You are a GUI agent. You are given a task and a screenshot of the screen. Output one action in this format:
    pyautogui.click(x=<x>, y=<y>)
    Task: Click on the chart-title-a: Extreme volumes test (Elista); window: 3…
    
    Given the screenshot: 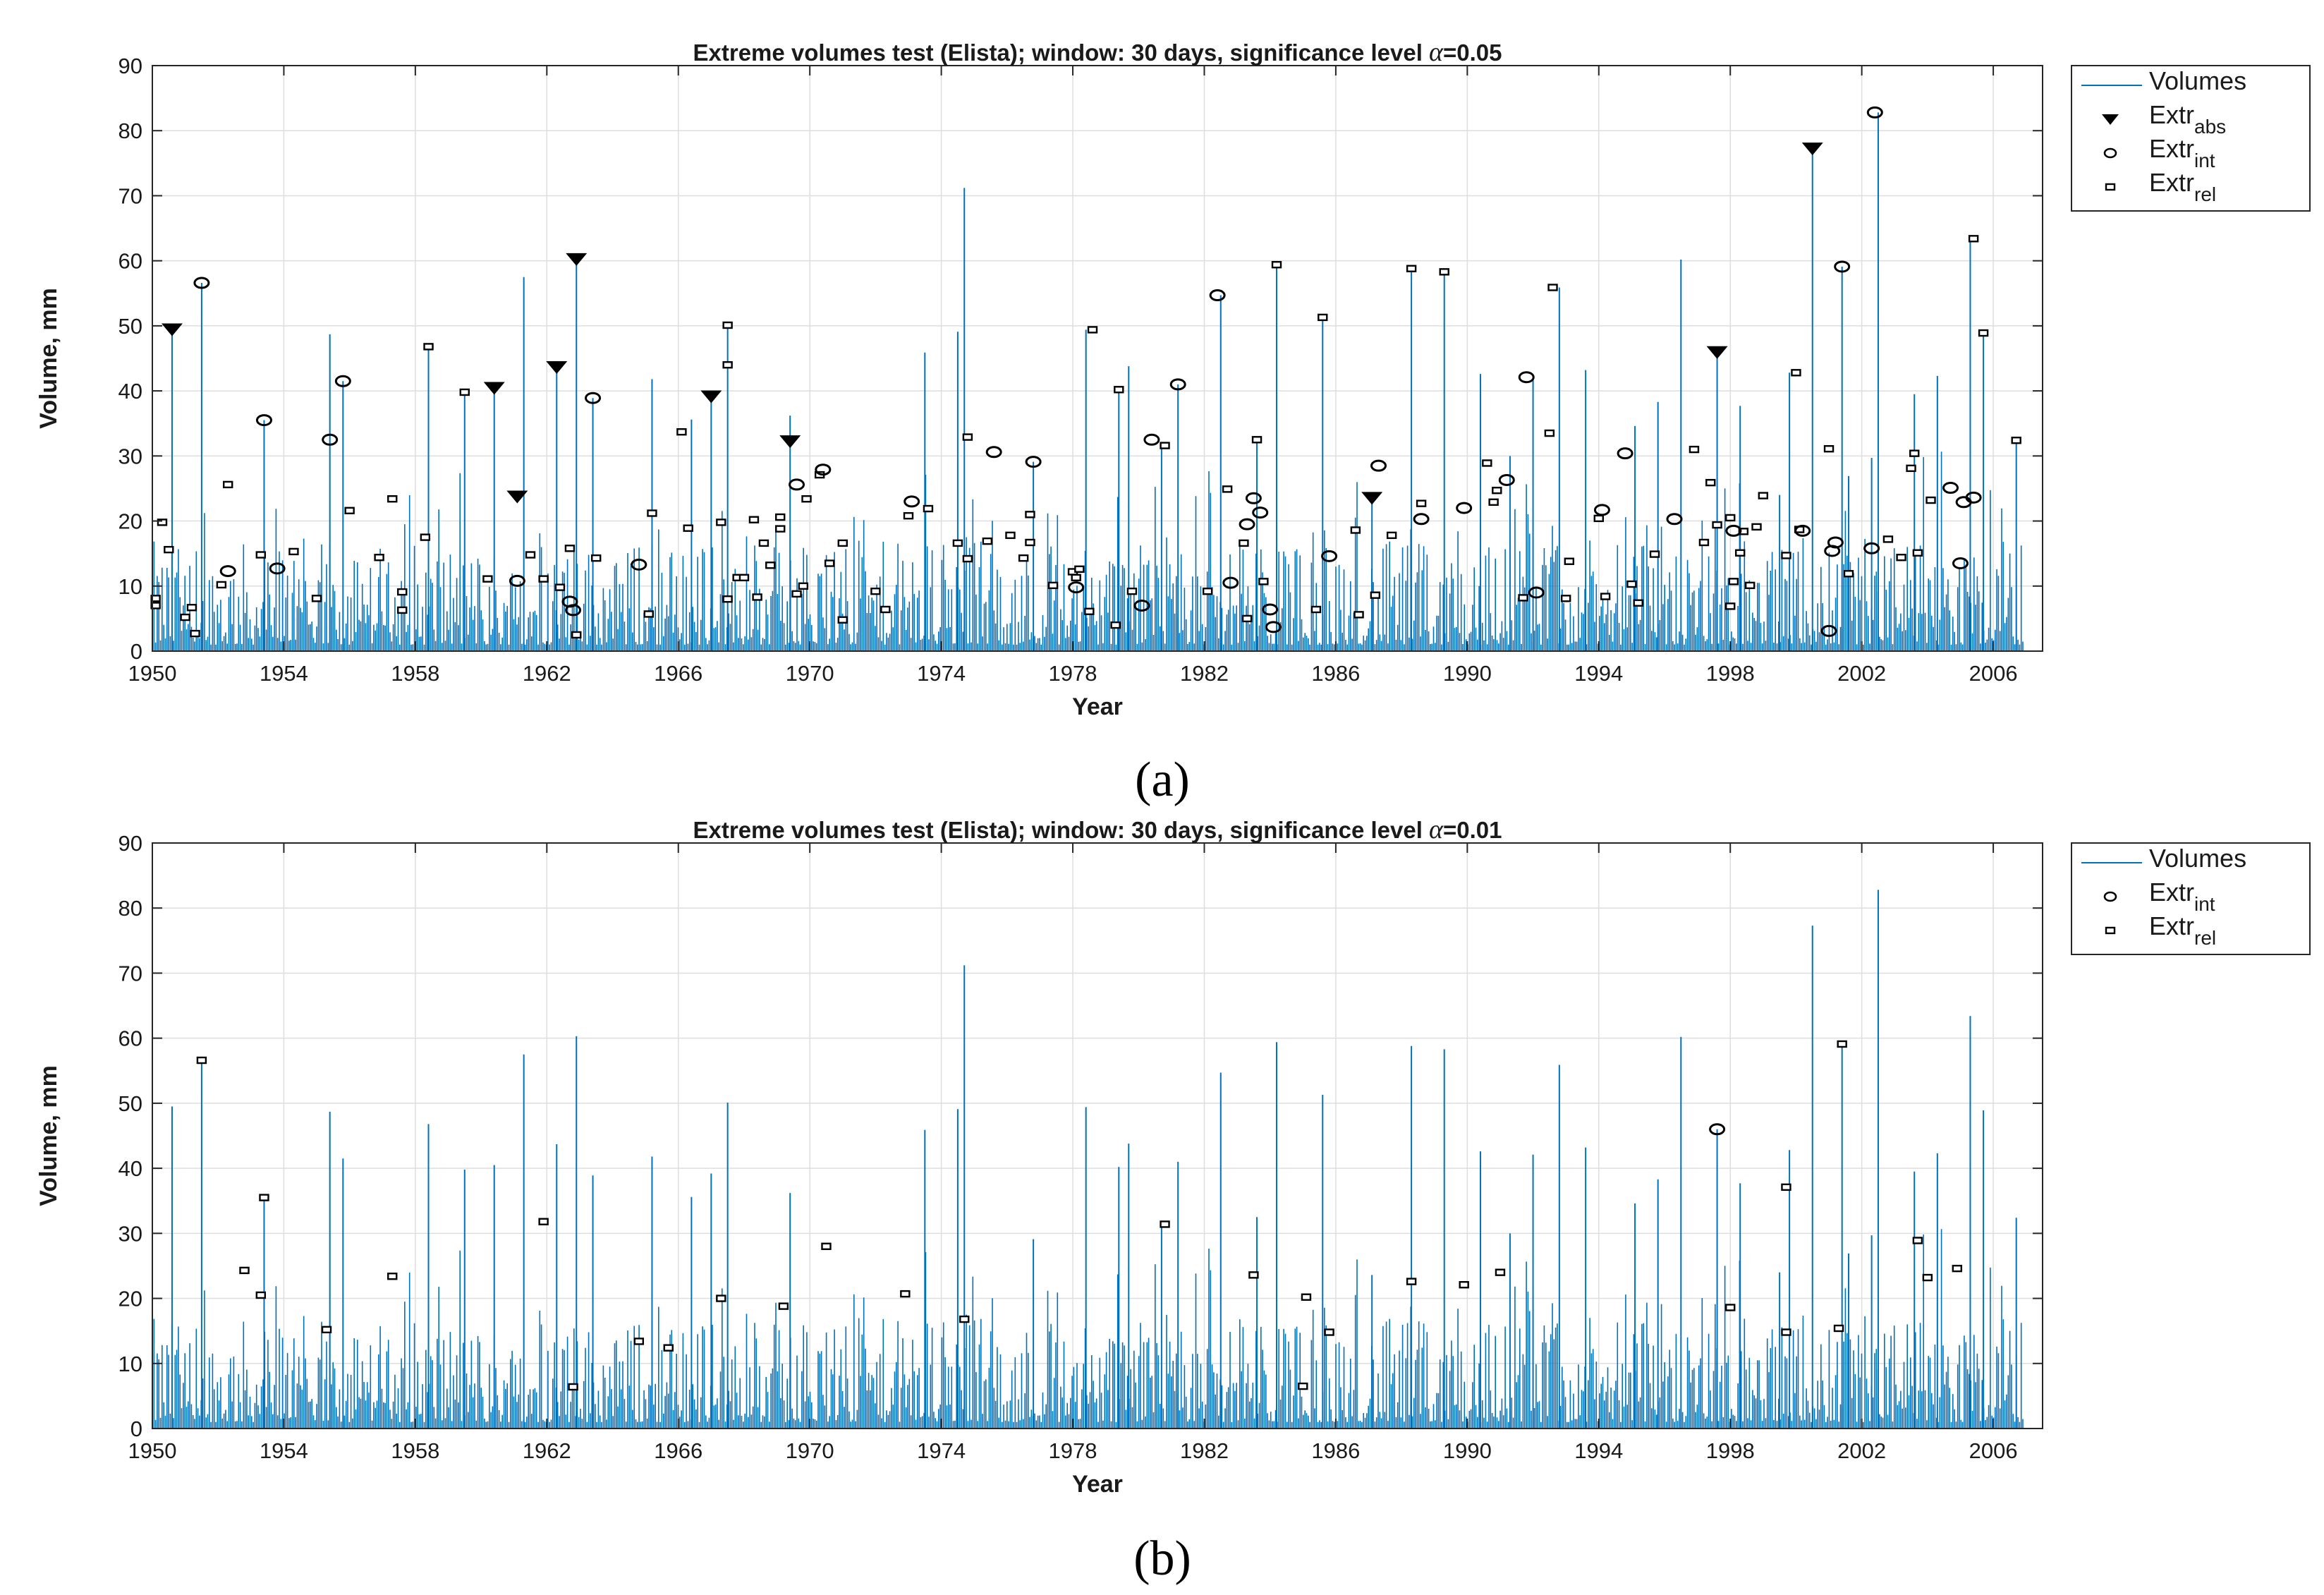 What is the action you would take?
    pyautogui.click(x=1097, y=52)
    